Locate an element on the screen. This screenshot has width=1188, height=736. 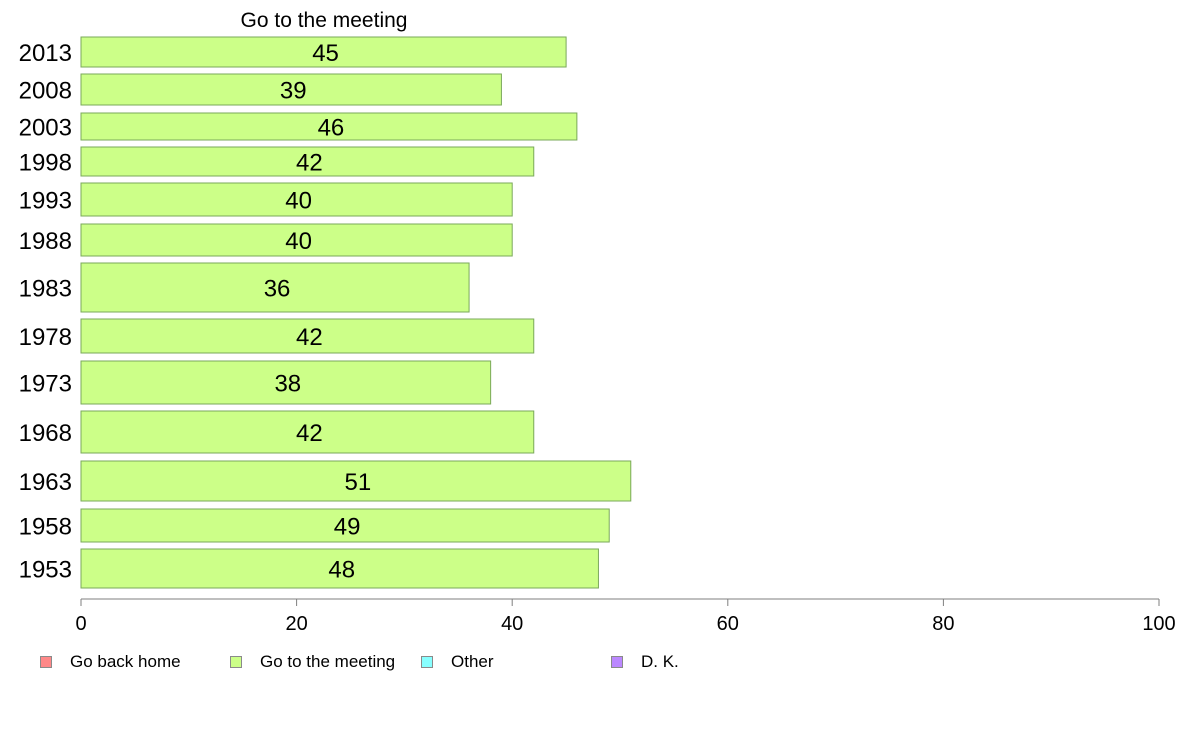
legend-item-go-to-the-meeting: Go to the meeting is located at coordinates (312, 662).